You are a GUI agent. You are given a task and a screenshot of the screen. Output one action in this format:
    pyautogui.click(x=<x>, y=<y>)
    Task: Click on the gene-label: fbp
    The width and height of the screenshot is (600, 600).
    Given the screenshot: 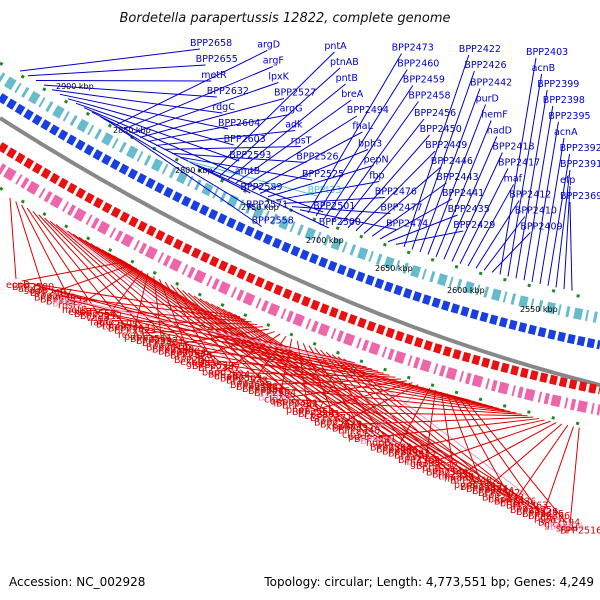 What is the action you would take?
    pyautogui.click(x=376, y=176)
    